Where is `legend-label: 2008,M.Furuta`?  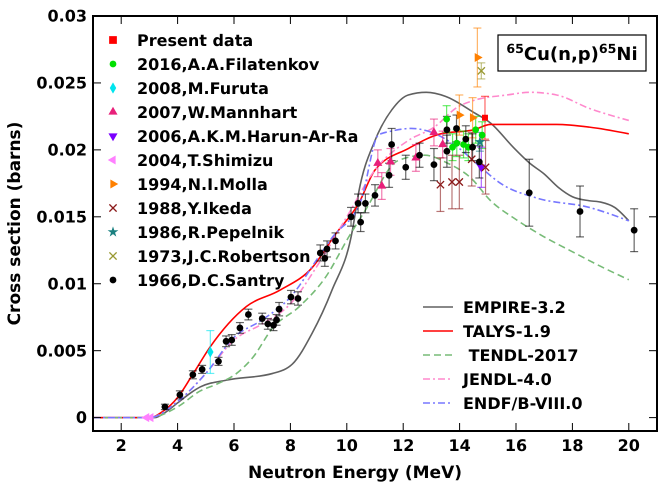 legend-label: 2008,M.Furuta is located at coordinates (203, 88).